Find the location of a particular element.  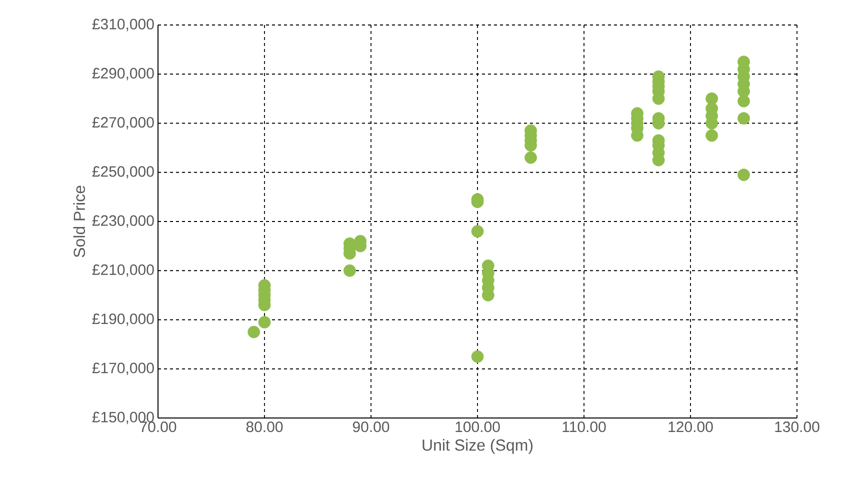

x-tick-label: 110.00 is located at coordinates (584, 427).